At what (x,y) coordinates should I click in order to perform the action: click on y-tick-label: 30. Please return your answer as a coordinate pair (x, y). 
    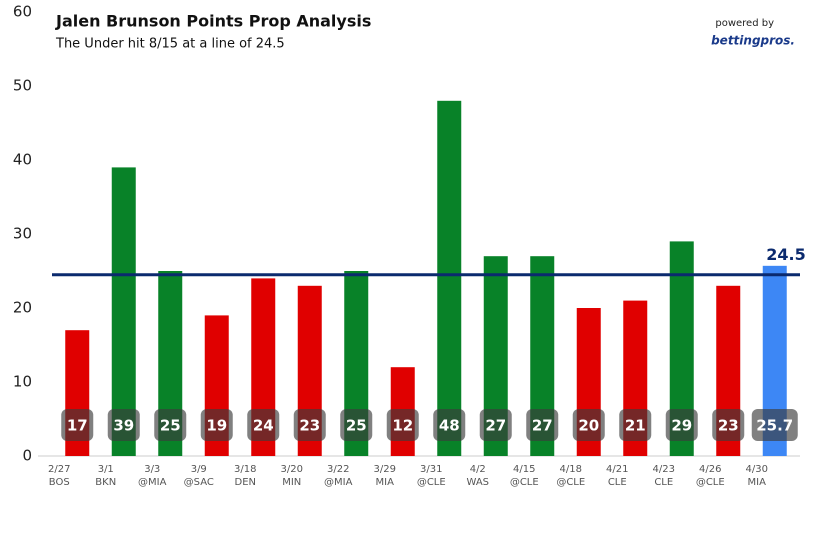
    Looking at the image, I should click on (22, 234).